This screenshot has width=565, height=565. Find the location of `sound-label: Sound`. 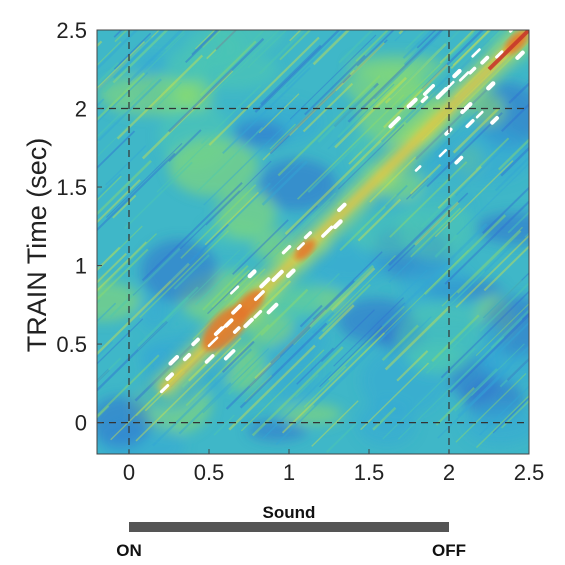

sound-label: Sound is located at coordinates (289, 512).